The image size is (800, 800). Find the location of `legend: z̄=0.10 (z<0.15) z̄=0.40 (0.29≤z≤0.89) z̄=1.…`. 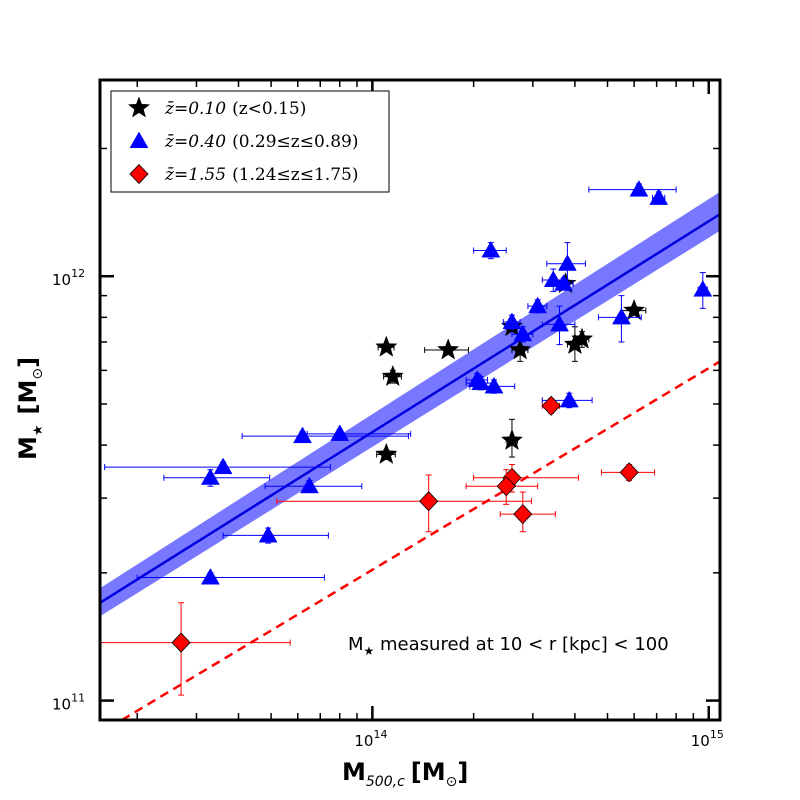

legend: z̄=0.10 (z<0.15) z̄=0.40 (0.29≤z≤0.89) z̄=1.… is located at coordinates (250, 141).